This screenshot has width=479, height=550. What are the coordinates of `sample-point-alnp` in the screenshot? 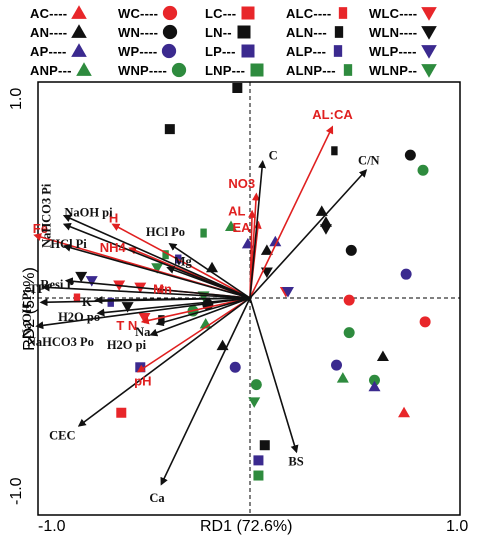 It's located at (203, 233).